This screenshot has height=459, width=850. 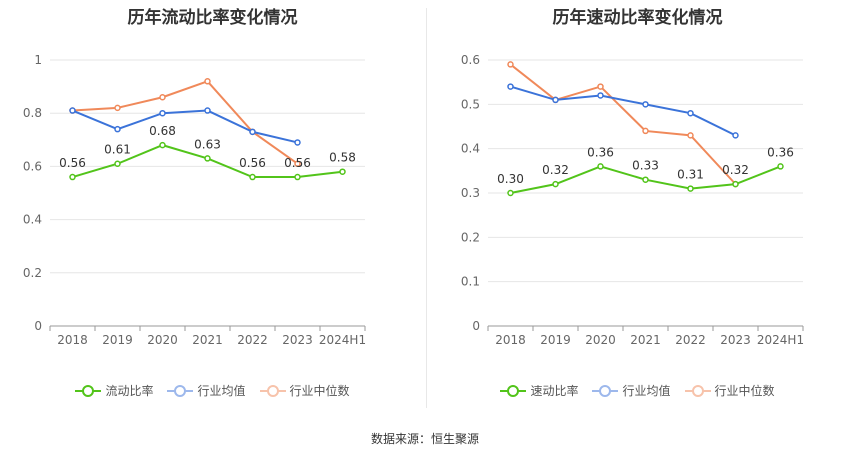 I want to click on panel-divider, so click(x=426, y=208).